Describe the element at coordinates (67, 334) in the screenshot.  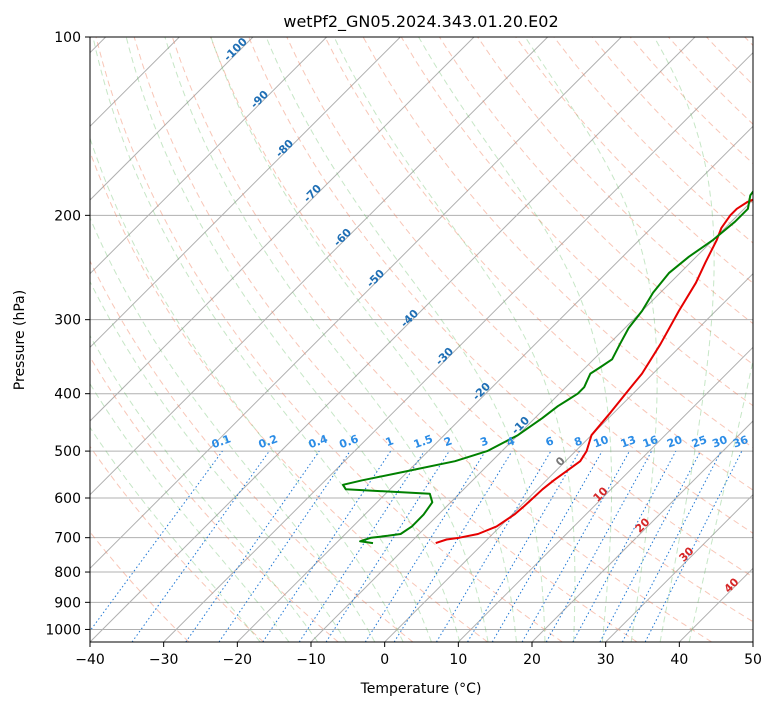
I see `y-axis: 100 200 300 400 500 600 700 800 900 1000` at that location.